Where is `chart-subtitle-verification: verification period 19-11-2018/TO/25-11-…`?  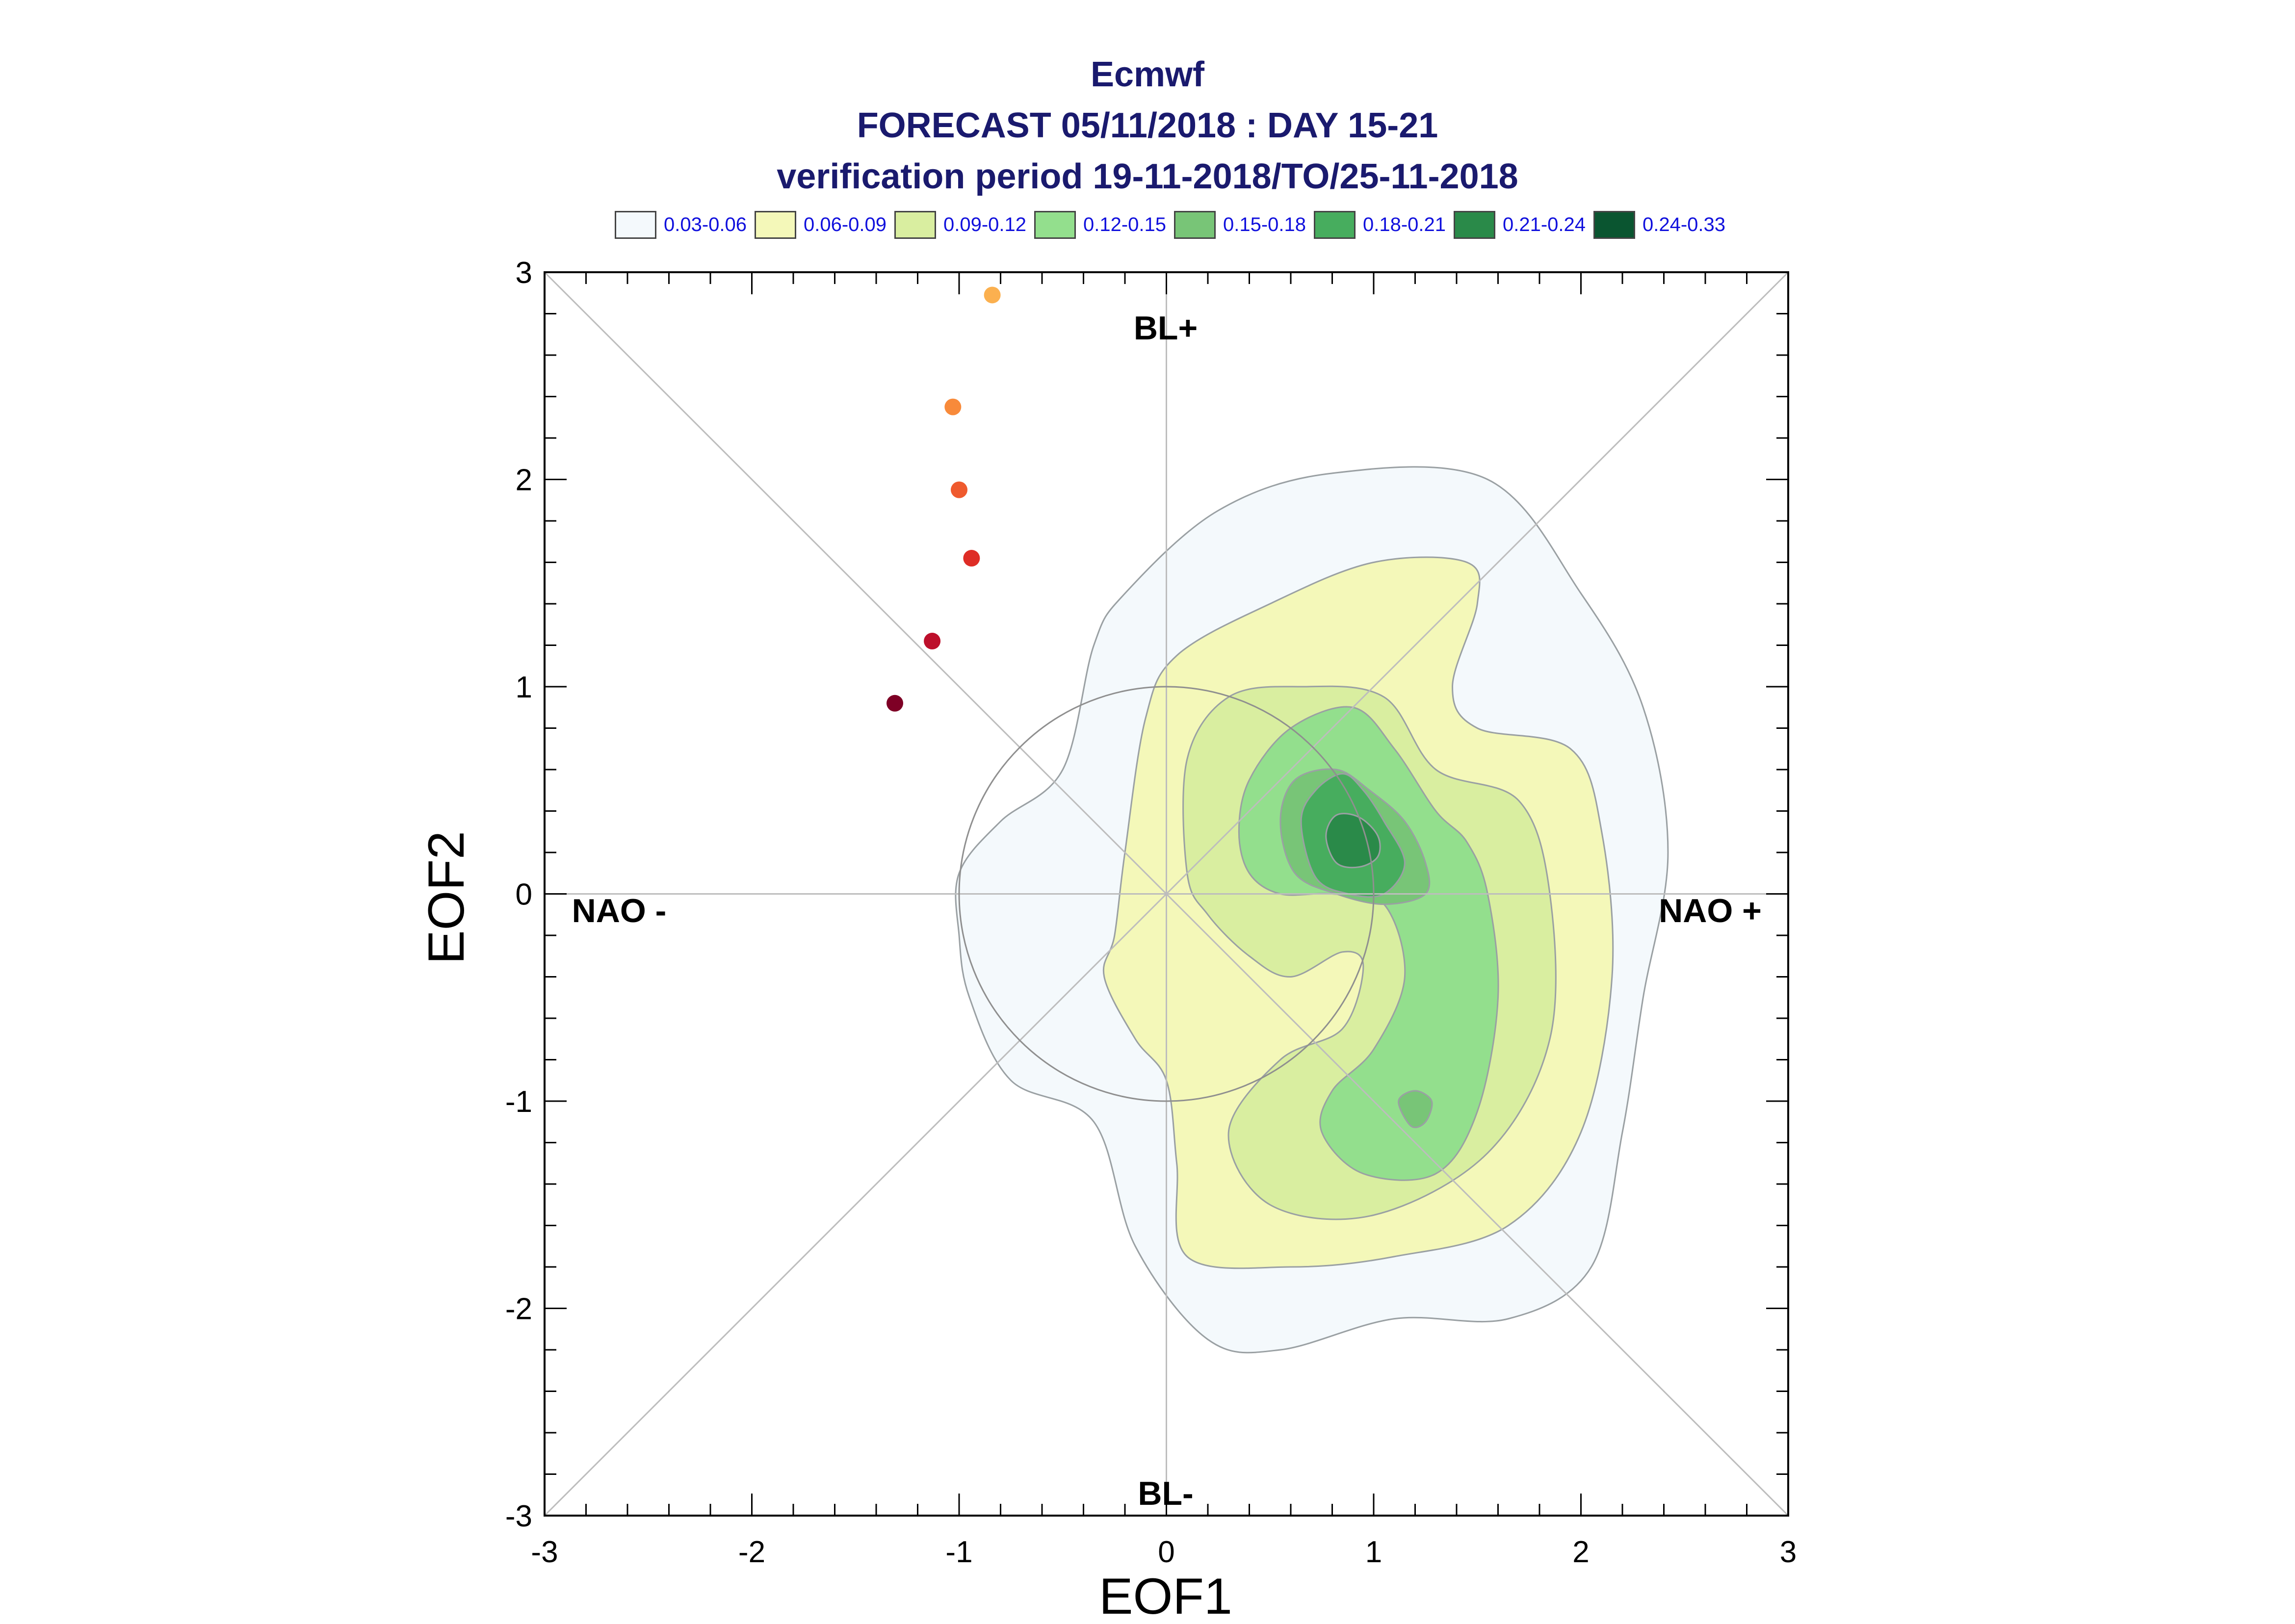
chart-subtitle-verification: verification period 19-11-2018/TO/25-11-… is located at coordinates (1147, 176).